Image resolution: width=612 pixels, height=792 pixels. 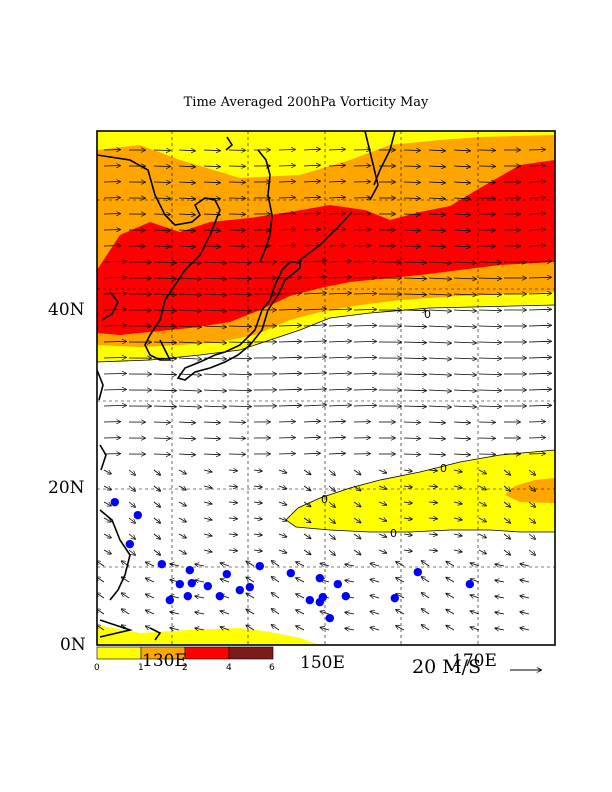 What do you see at coordinates (185, 653) in the screenshot?
I see `colorbar` at bounding box center [185, 653].